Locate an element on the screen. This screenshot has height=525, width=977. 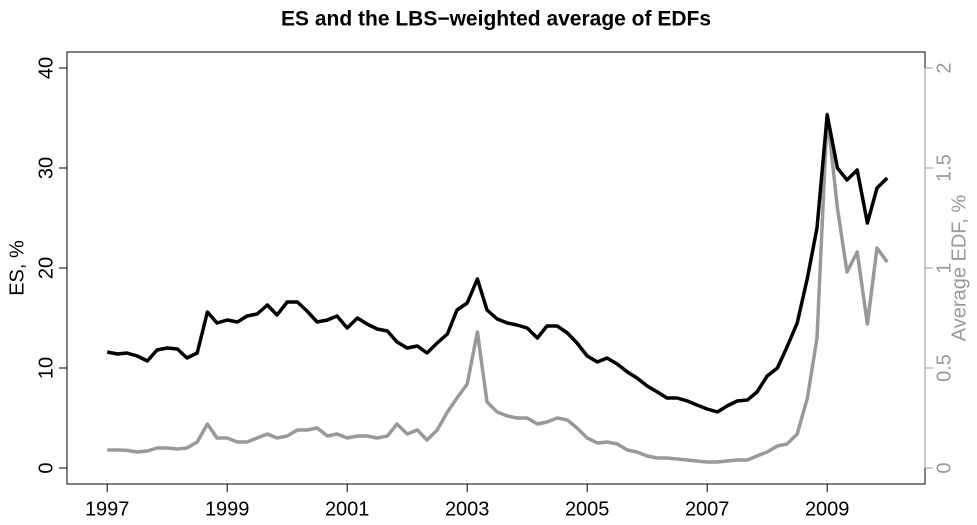
y-tick-label: 0 is located at coordinates (46, 467).